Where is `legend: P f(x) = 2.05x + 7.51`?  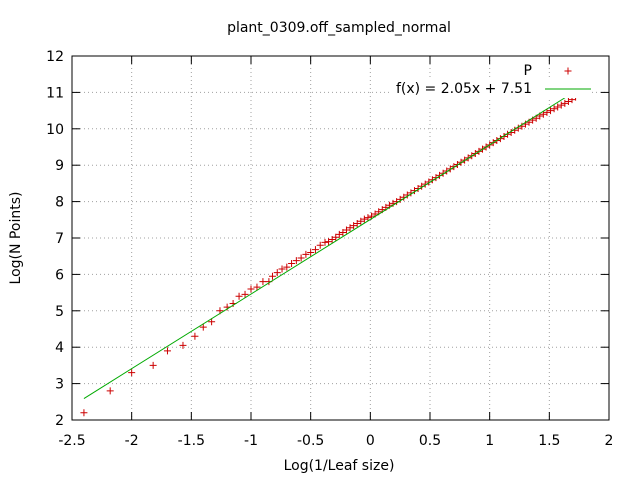
legend: P f(x) = 2.05x + 7.51 is located at coordinates (492, 80).